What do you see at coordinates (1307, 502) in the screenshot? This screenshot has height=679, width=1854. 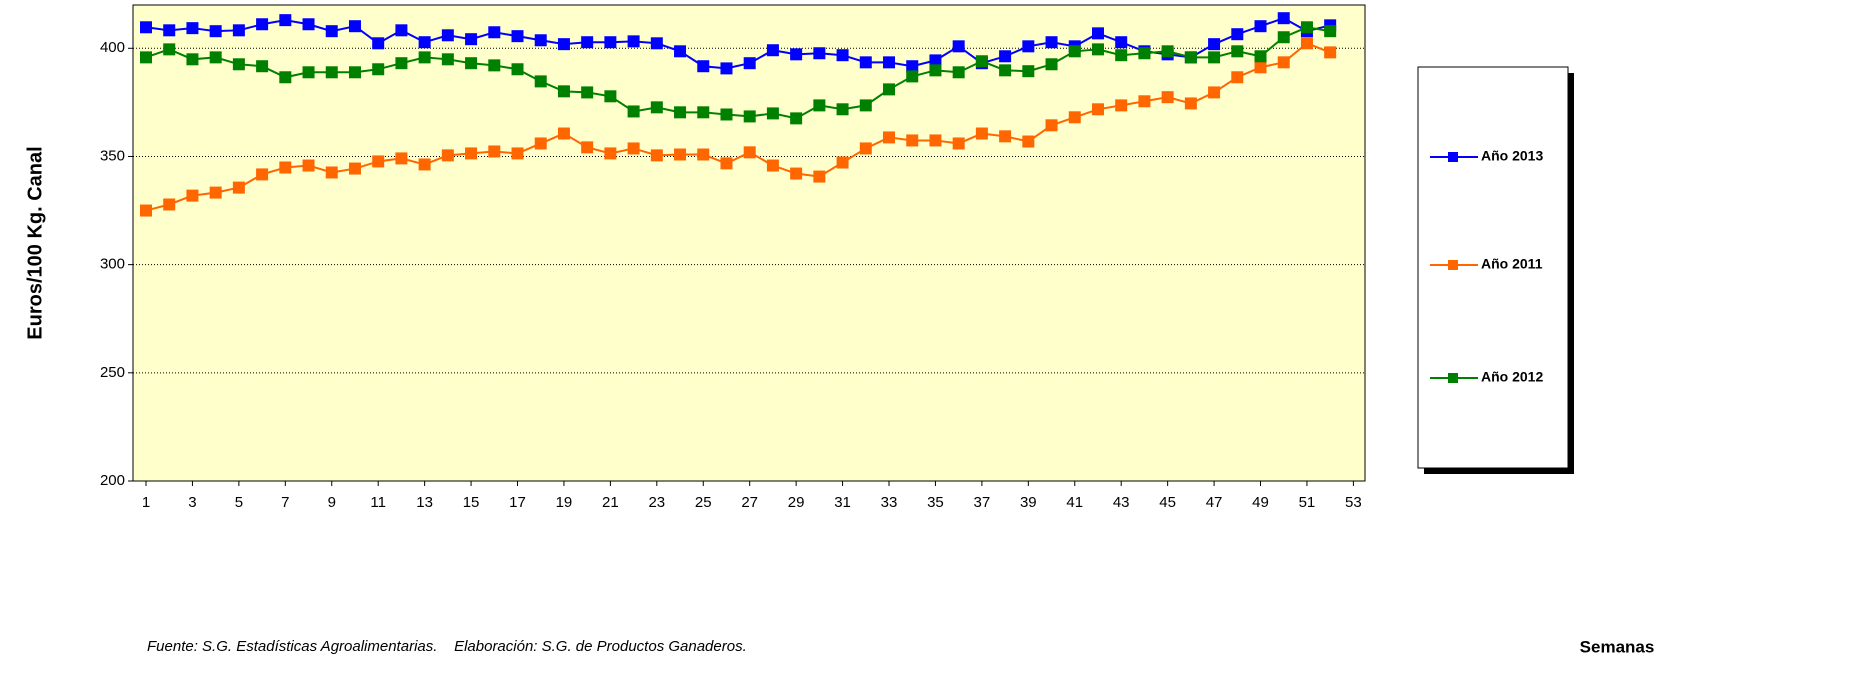 I see `x-tick-label: 51` at bounding box center [1307, 502].